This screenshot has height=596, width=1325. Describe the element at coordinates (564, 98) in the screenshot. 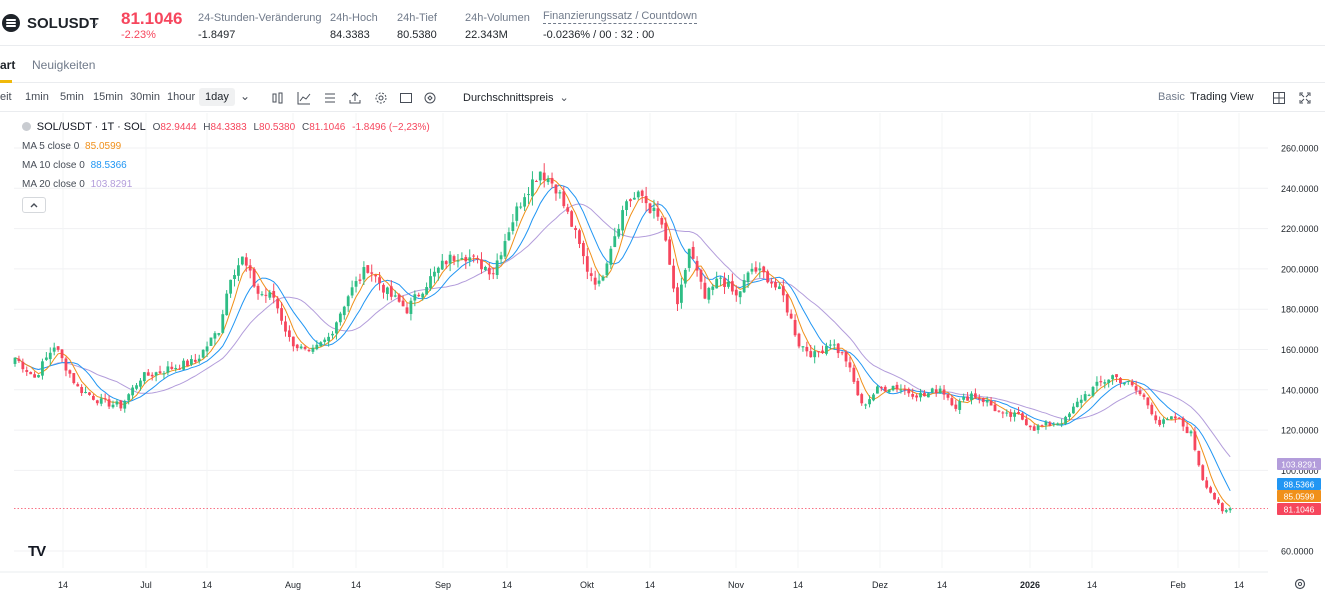

I see `chevron-down-icon: ⌄` at that location.